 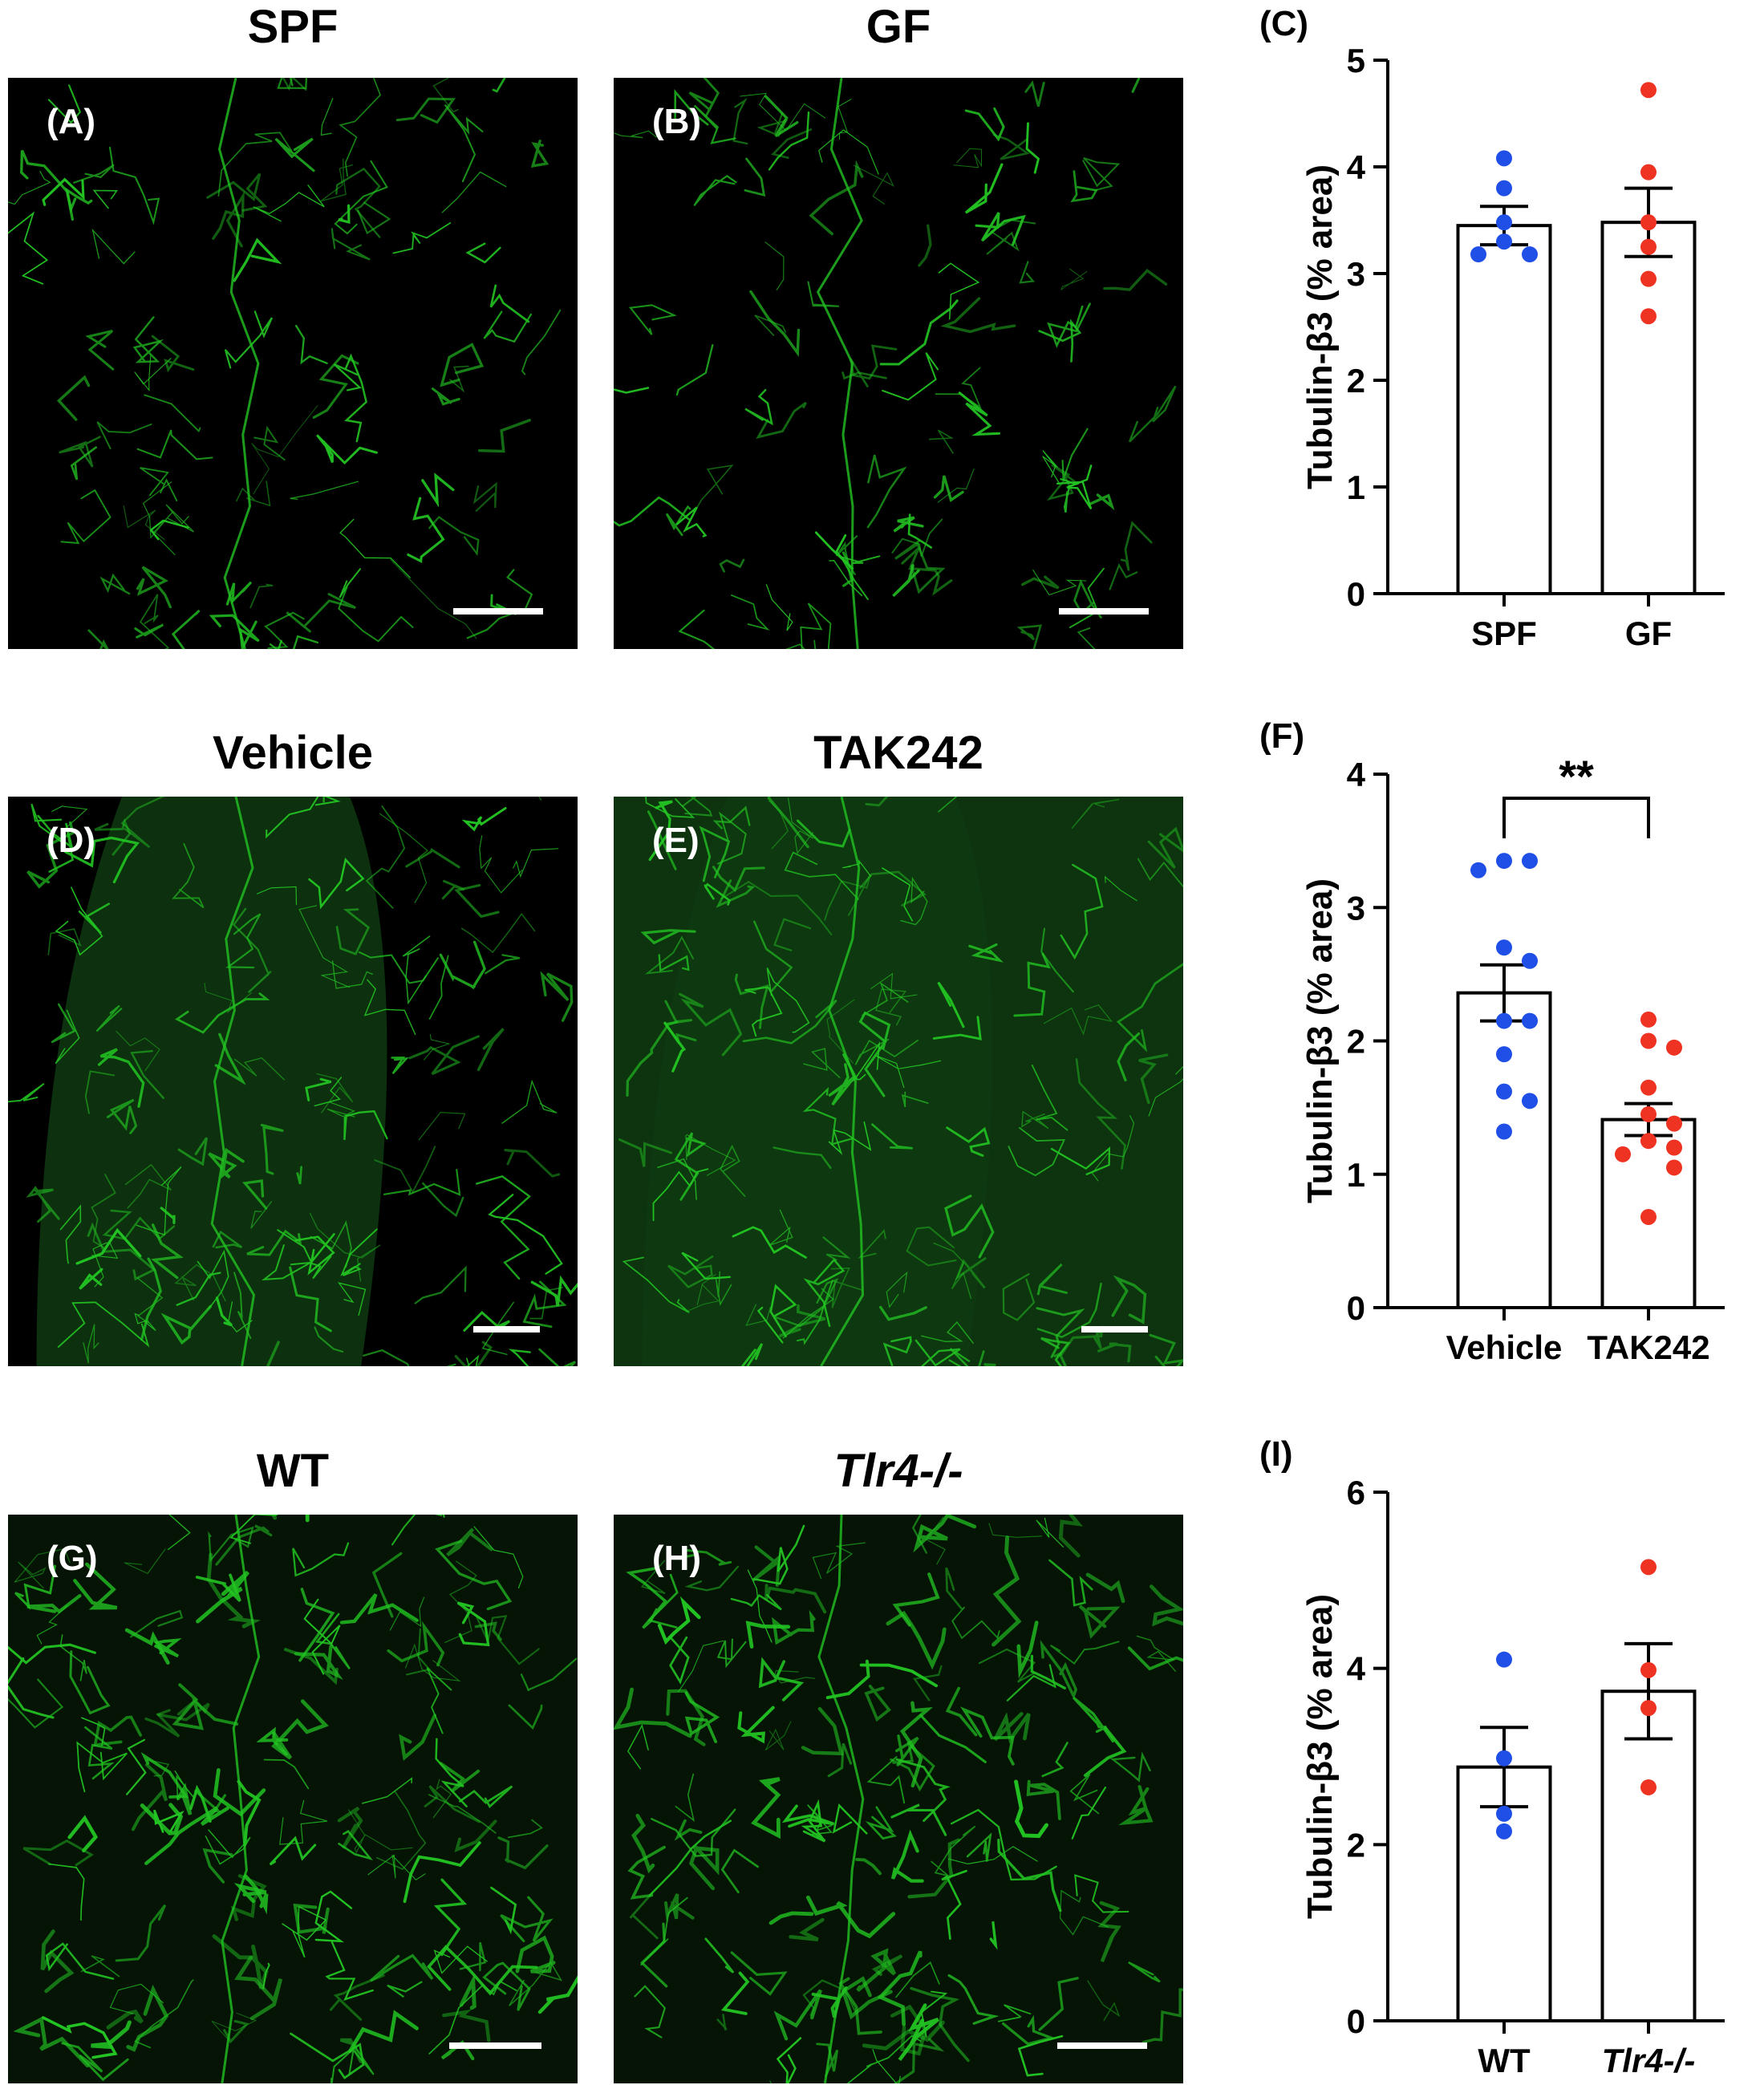 I want to click on x-tick-label: GF, so click(x=1649, y=633).